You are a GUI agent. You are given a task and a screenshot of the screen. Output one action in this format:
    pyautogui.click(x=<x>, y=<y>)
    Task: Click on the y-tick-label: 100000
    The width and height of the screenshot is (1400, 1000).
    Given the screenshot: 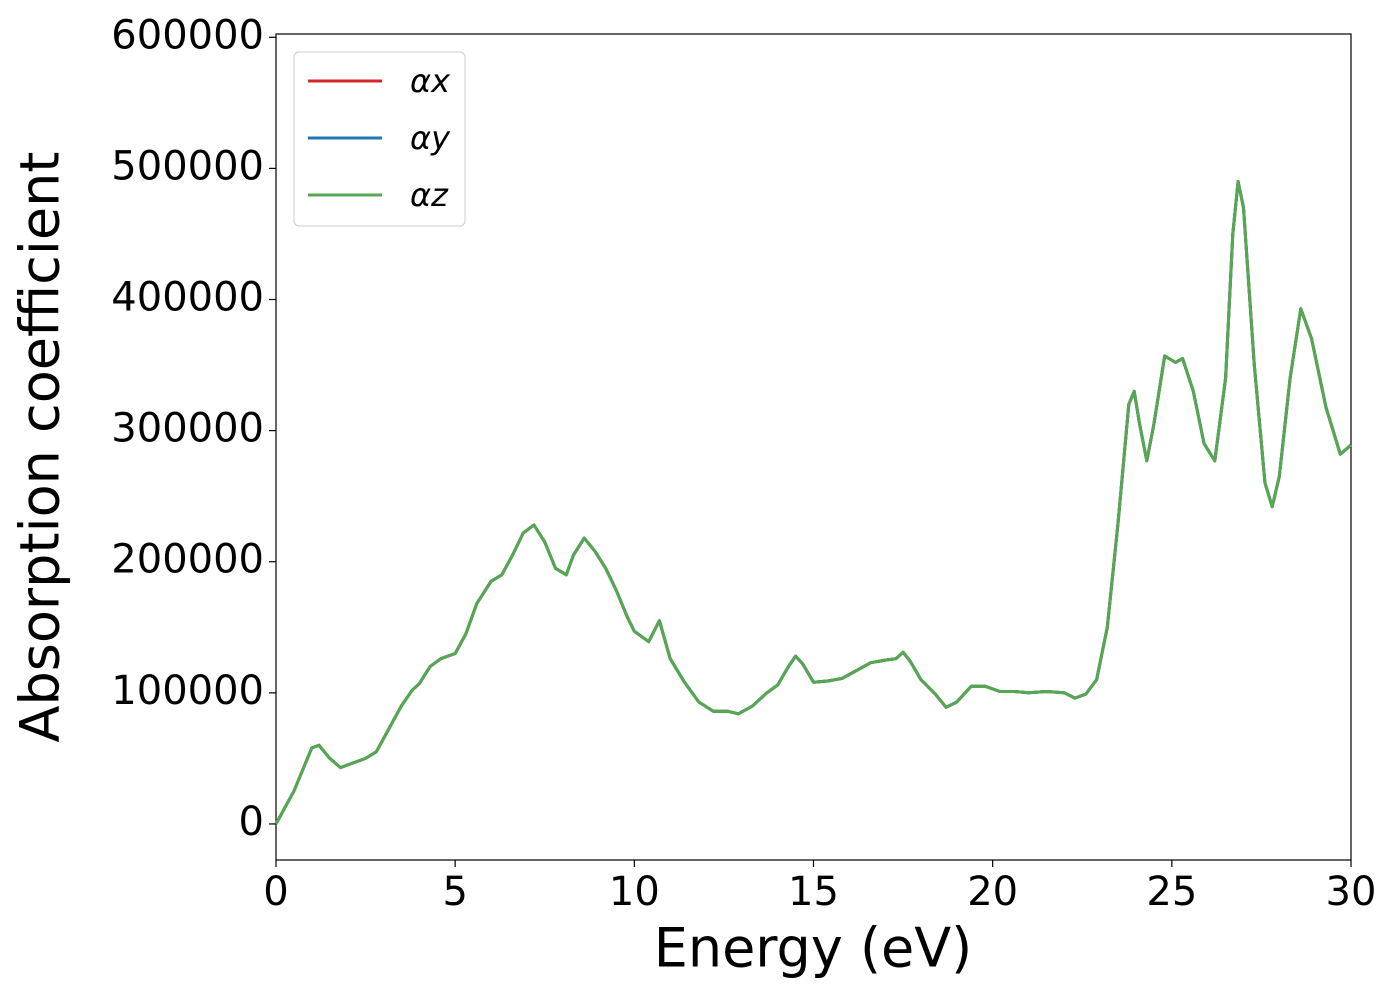 What is the action you would take?
    pyautogui.click(x=187, y=691)
    